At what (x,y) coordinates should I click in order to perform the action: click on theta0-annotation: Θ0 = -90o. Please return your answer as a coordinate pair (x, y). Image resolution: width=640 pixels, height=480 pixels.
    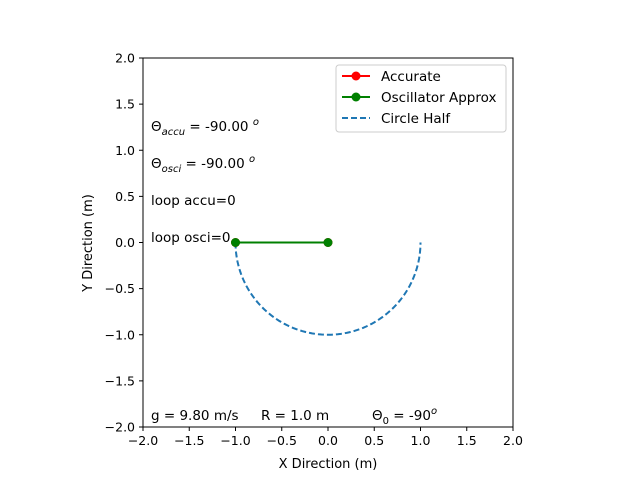
    Looking at the image, I should click on (404, 416).